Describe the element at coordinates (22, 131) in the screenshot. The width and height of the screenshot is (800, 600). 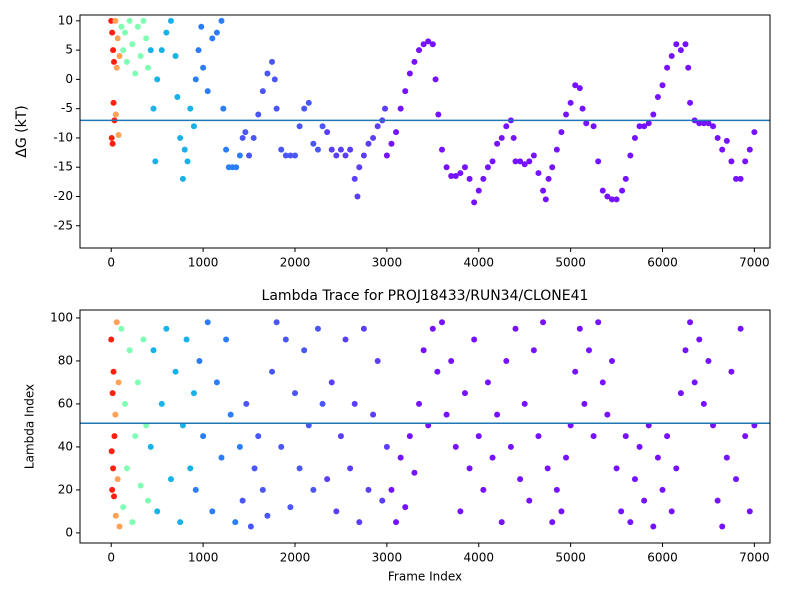
I see `y-axis-label: ΔG (kT)` at that location.